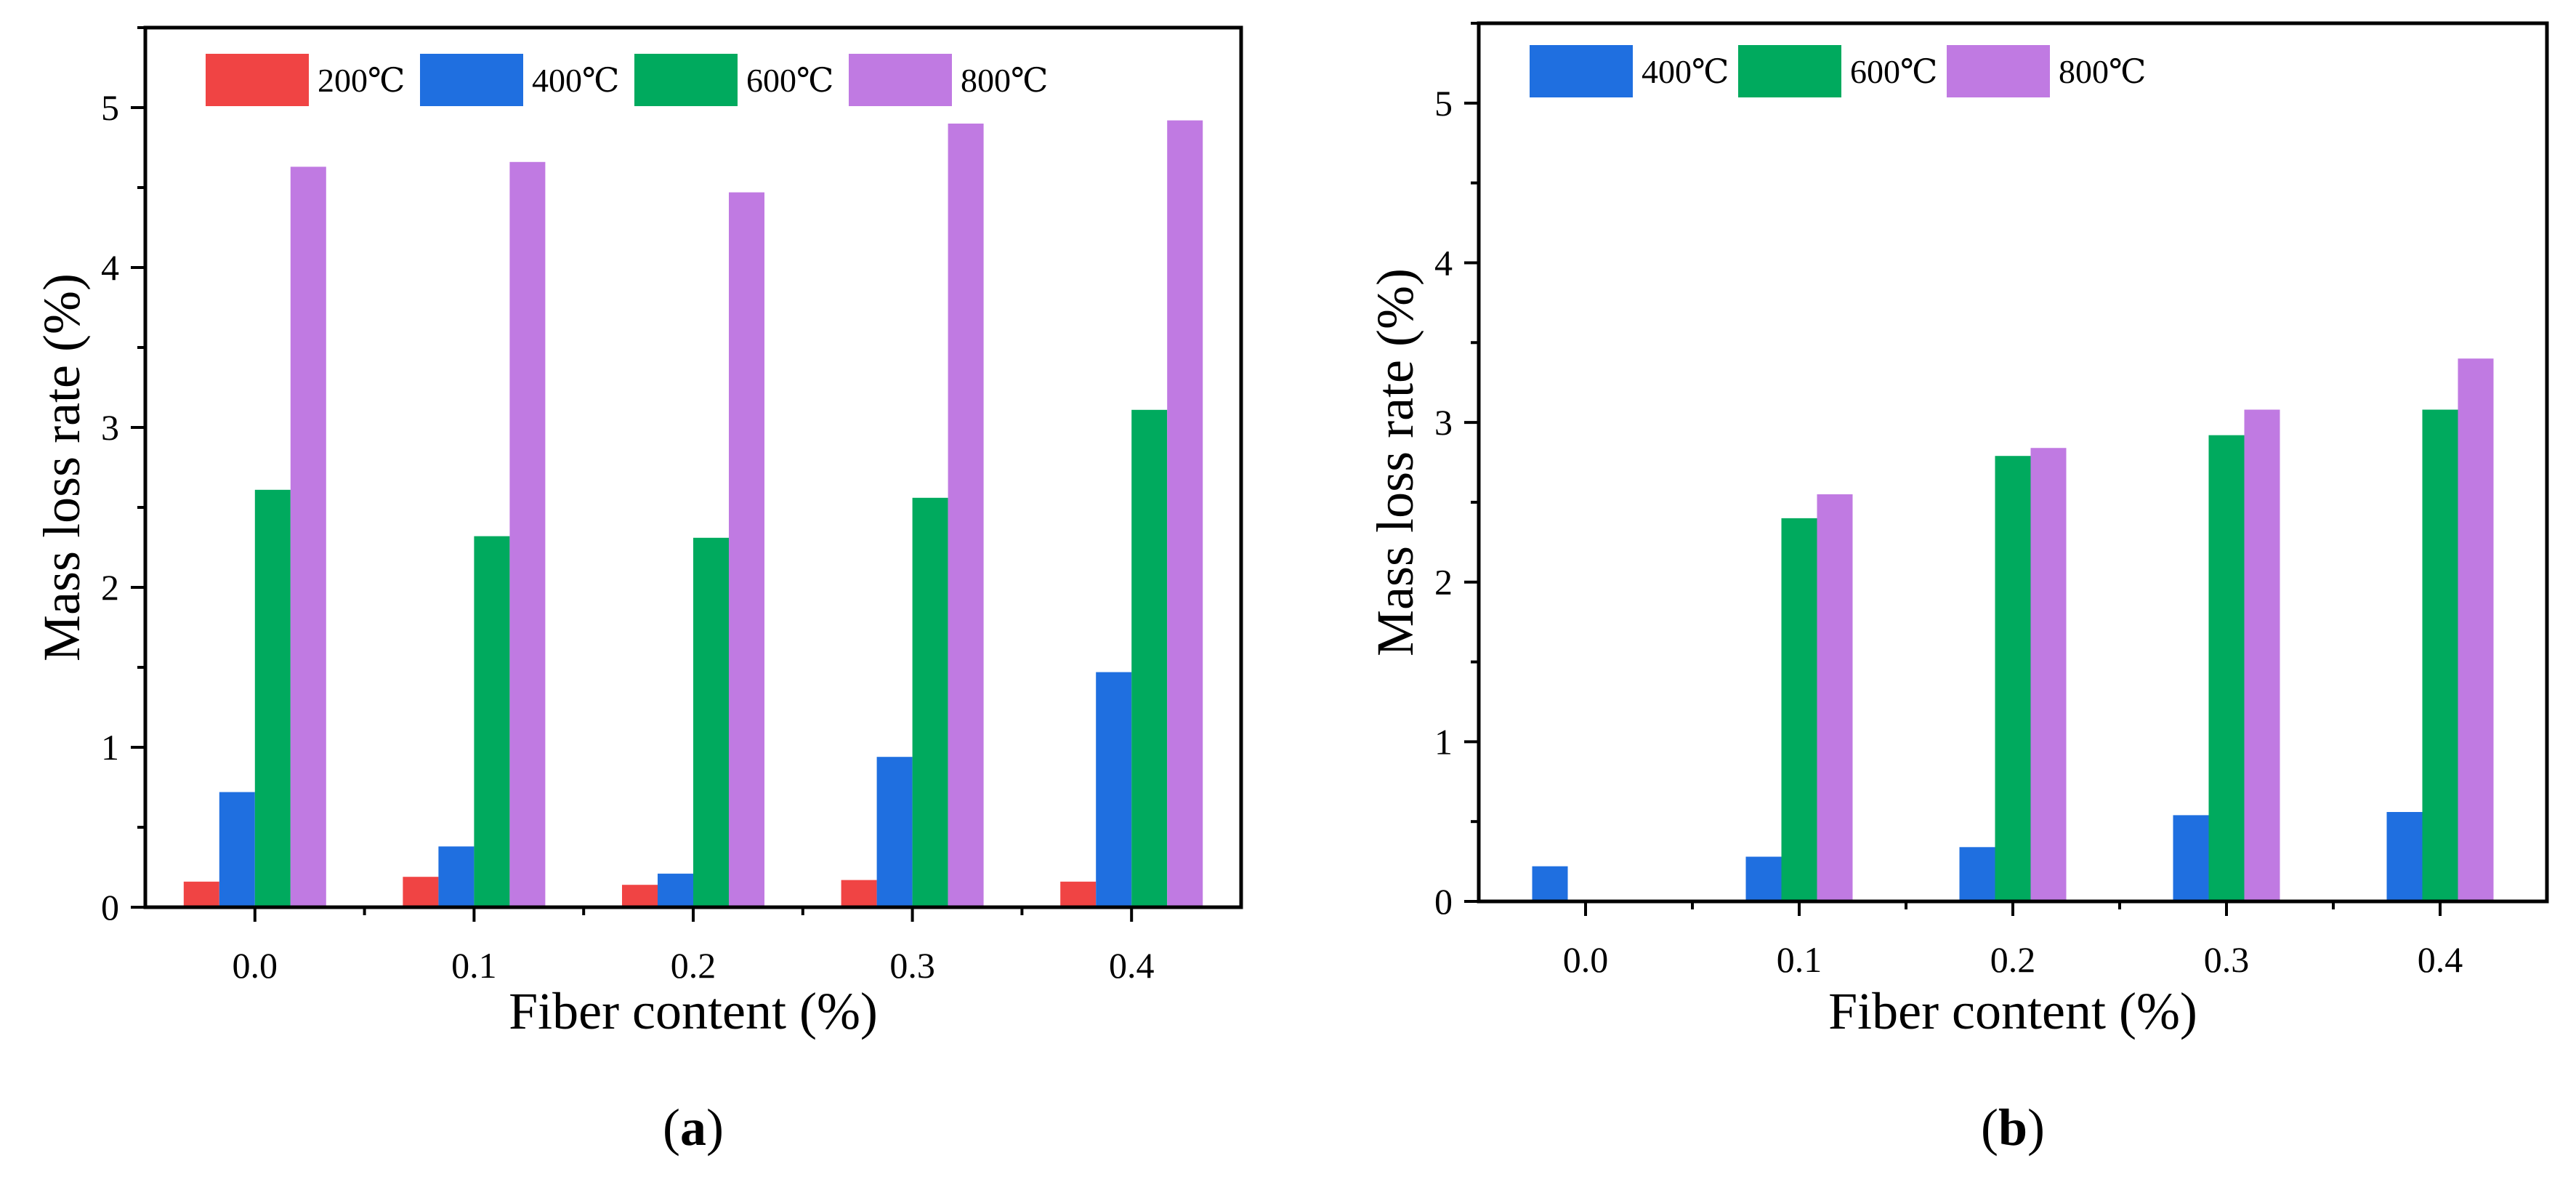  Describe the element at coordinates (256, 965) in the screenshot. I see `x-tick-label-a-0: 0.0` at that location.